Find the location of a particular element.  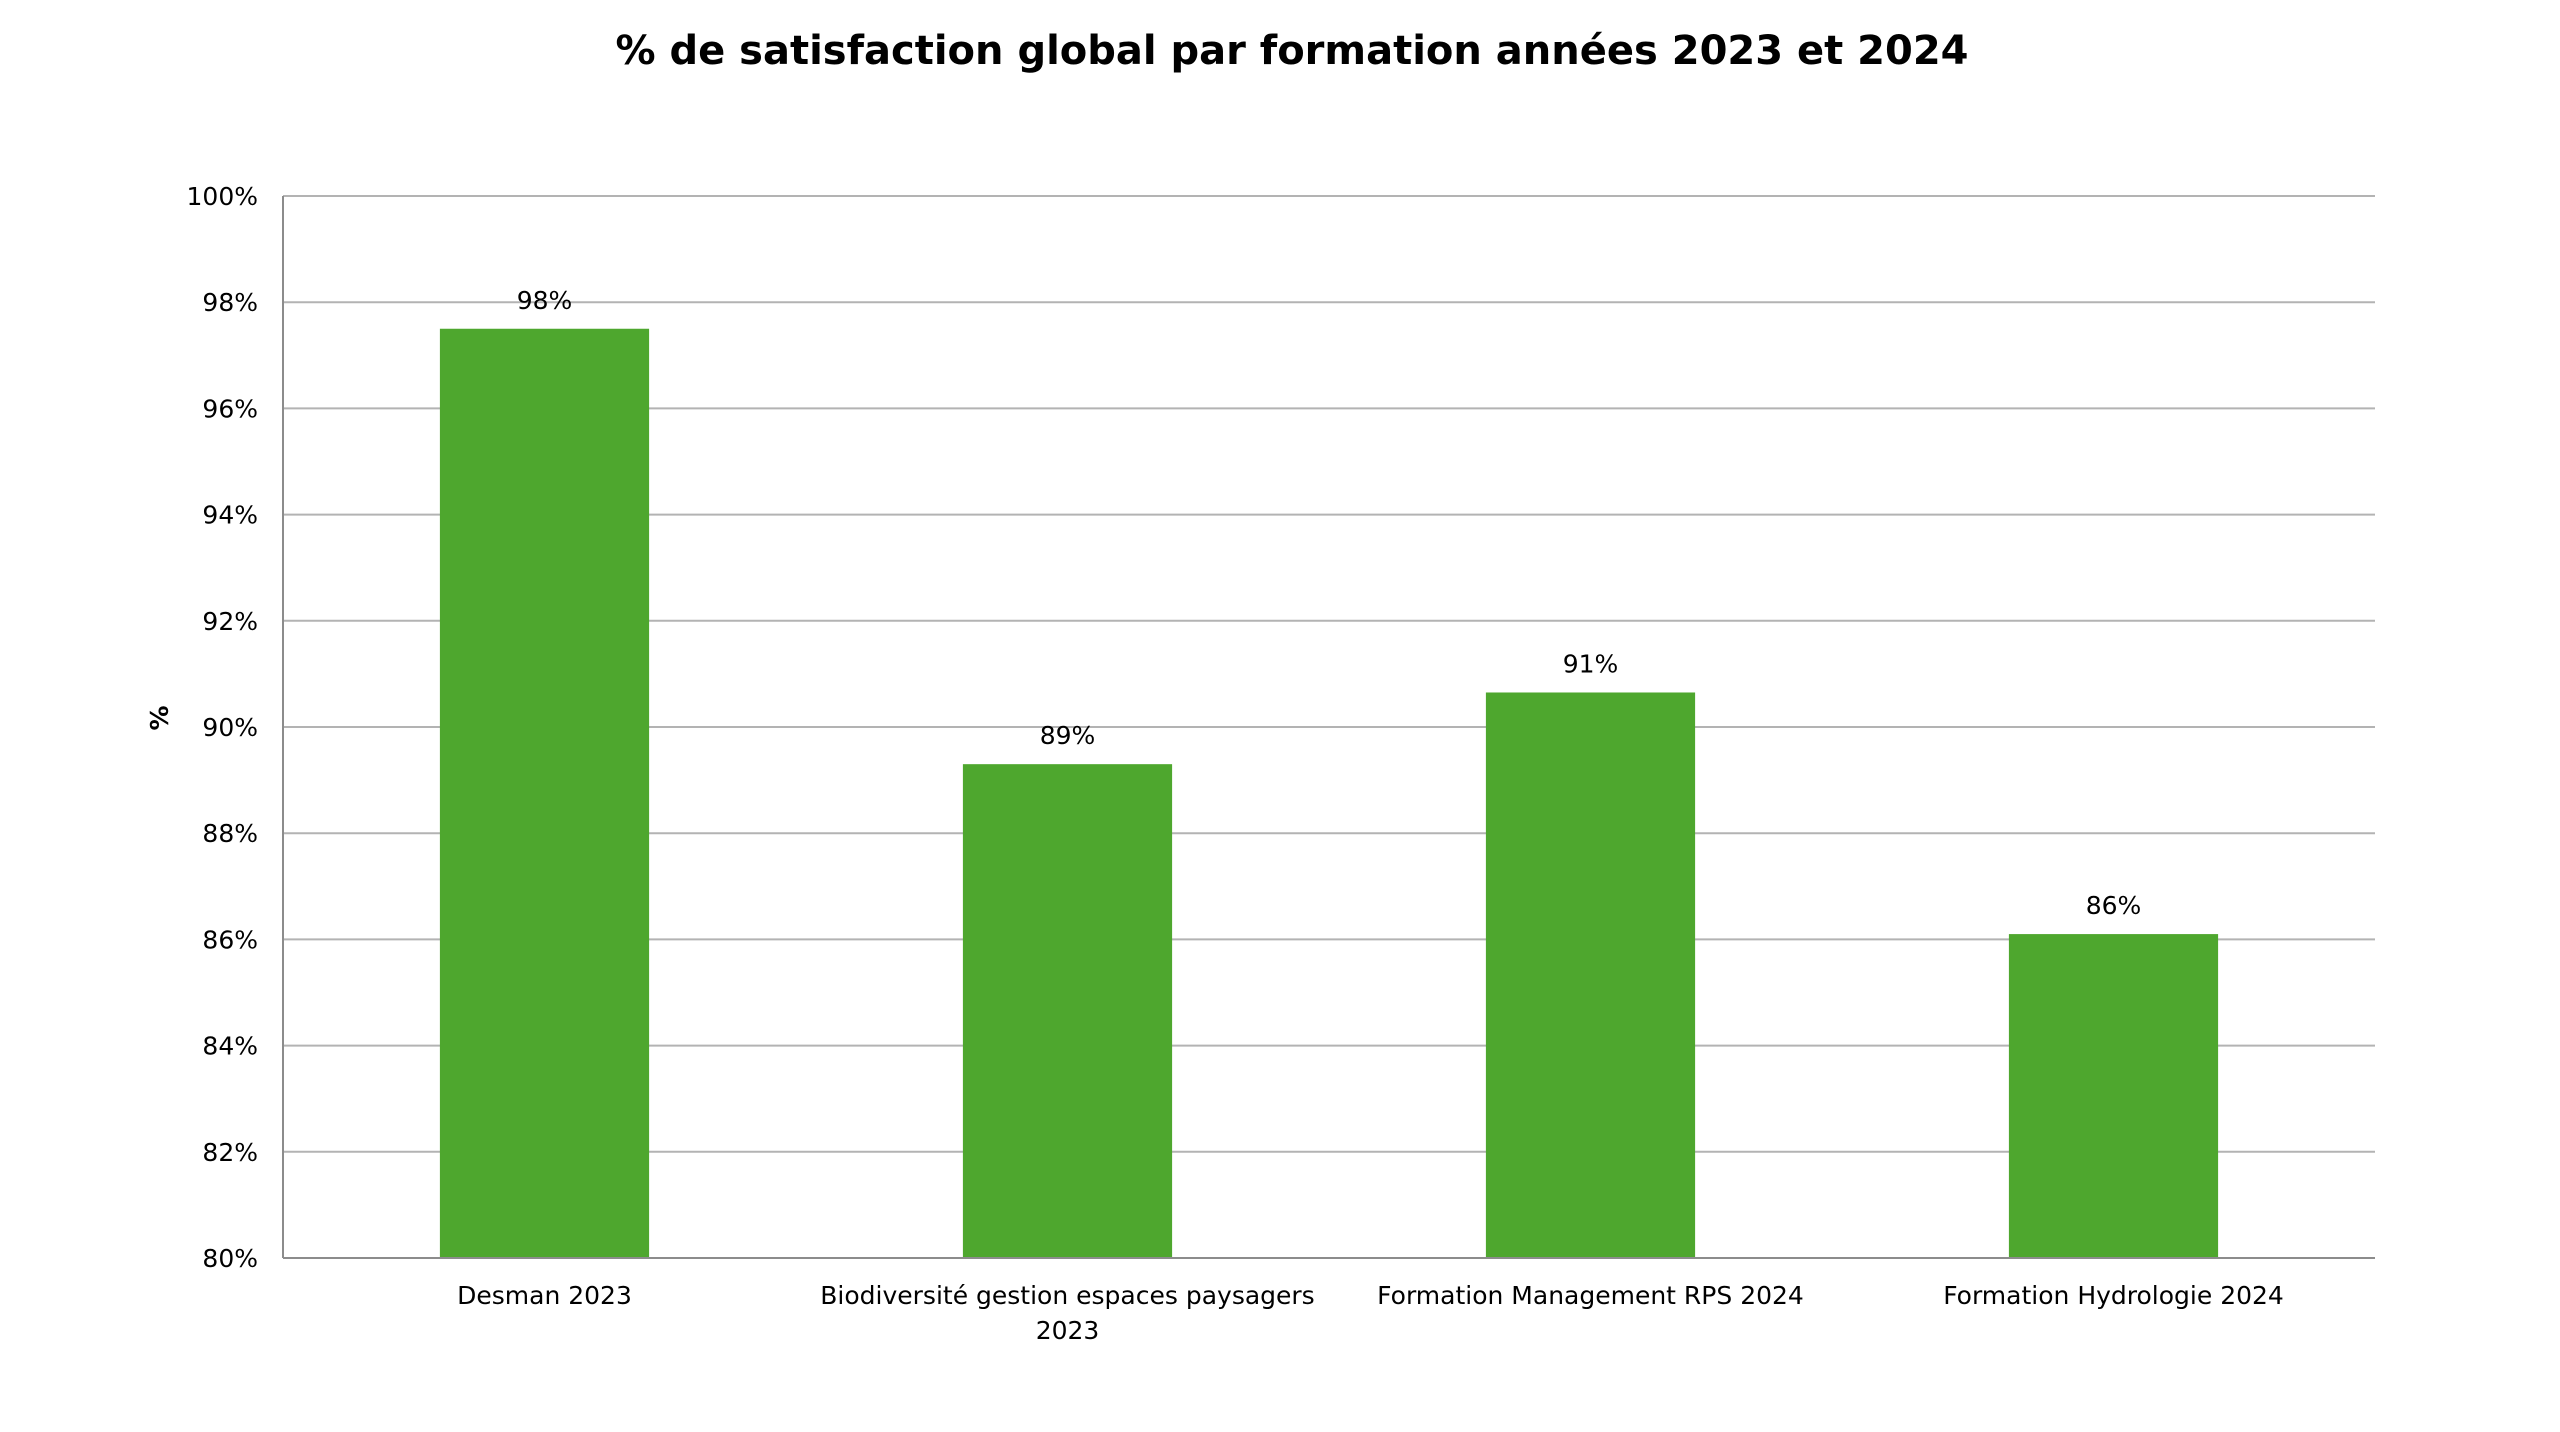

y-axis-ticks: 80% 82% 84% 86% 88% 90% 92% 94% 96% 98% 100% is located at coordinates (222, 727).